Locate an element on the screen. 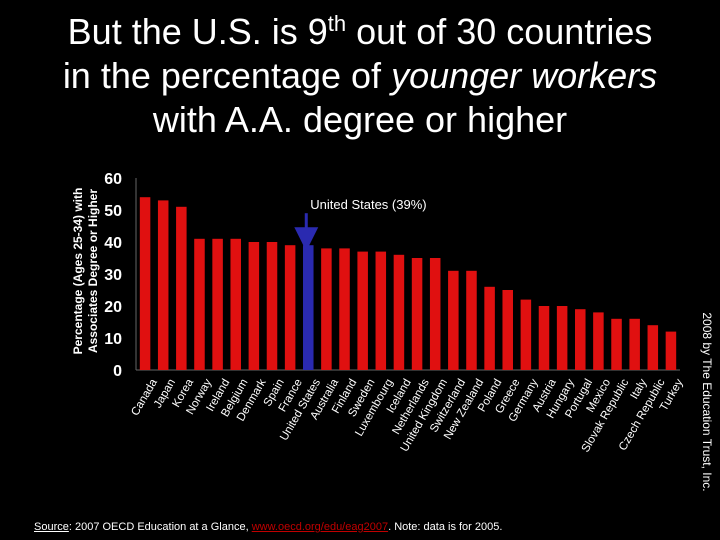 This screenshot has width=720, height=540. annotation-group: United States (39%) is located at coordinates (360, 224).